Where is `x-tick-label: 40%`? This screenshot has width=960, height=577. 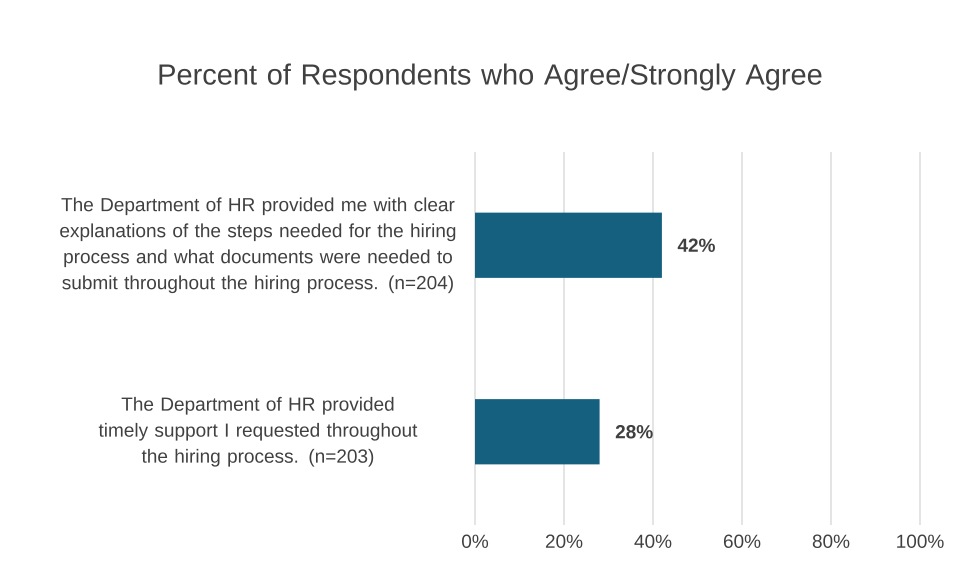
x-tick-label: 40% is located at coordinates (653, 541).